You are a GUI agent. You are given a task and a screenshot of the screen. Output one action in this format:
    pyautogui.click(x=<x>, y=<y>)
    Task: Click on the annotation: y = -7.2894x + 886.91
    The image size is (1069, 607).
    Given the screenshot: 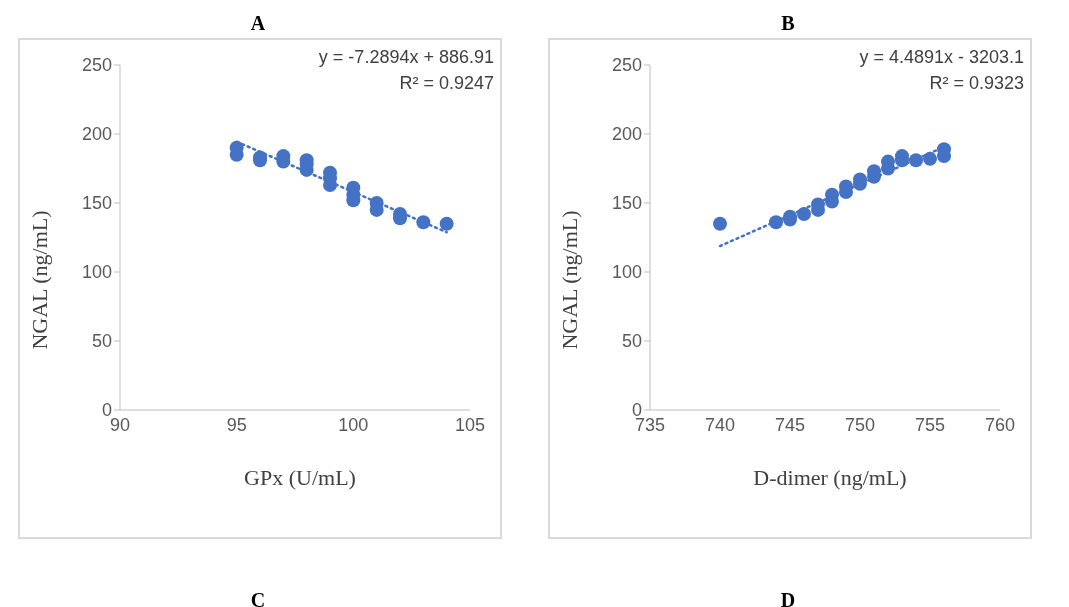 What is the action you would take?
    pyautogui.click(x=406, y=57)
    